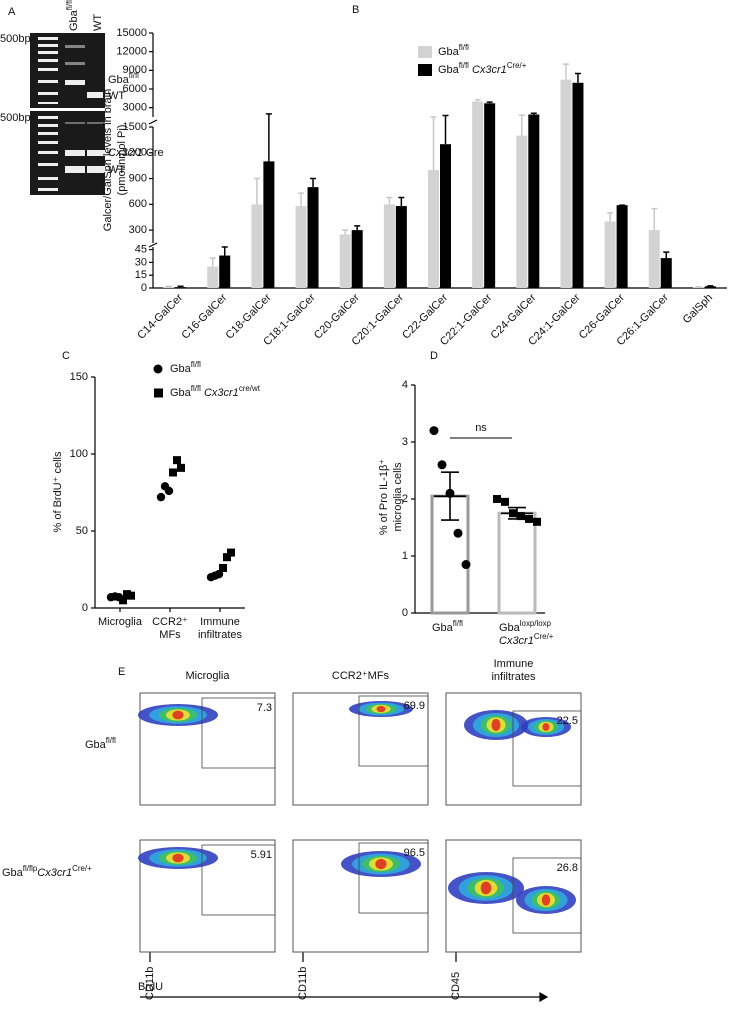  I want to click on legend-label: Gbafl/fl Cx3cr1Cre/+, so click(482, 68).